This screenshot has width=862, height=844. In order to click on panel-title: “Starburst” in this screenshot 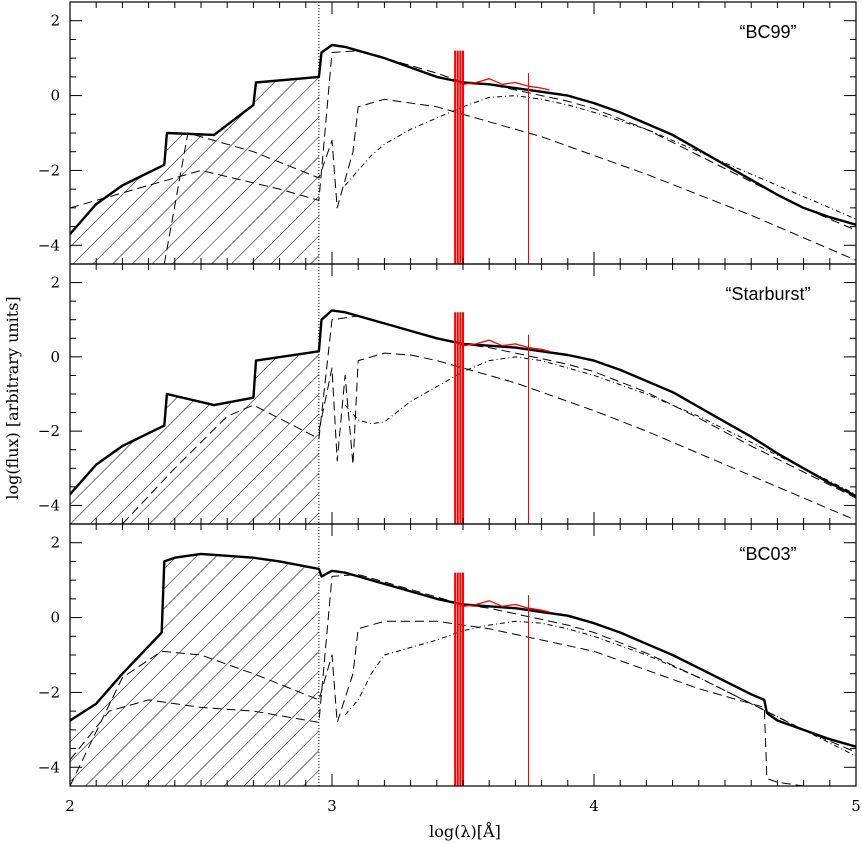, I will do `click(767, 294)`.